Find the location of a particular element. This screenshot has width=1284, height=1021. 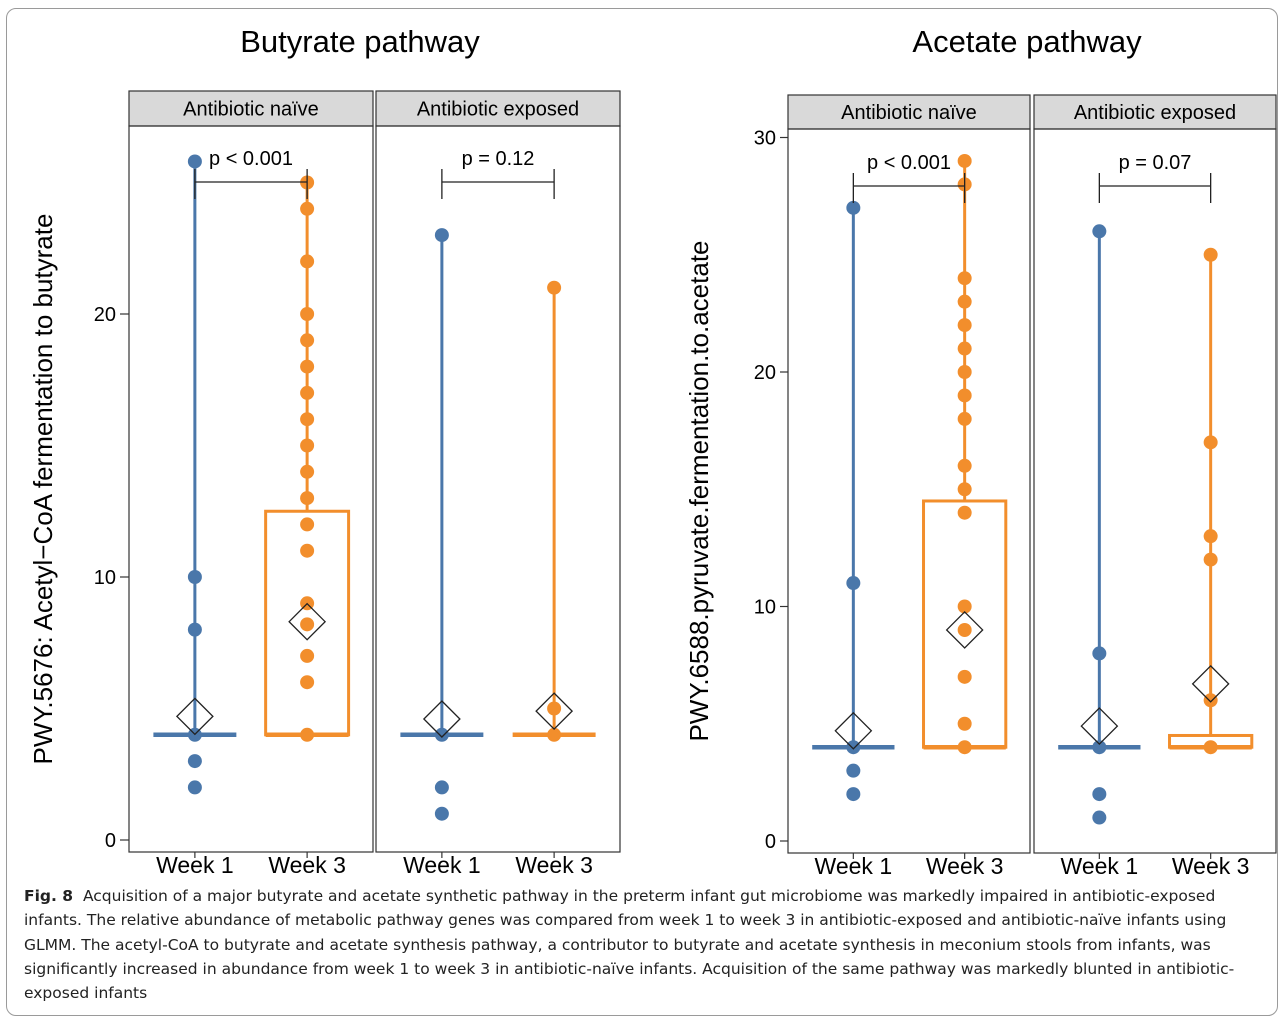

p-value-label: p = 0.07 is located at coordinates (1155, 163).